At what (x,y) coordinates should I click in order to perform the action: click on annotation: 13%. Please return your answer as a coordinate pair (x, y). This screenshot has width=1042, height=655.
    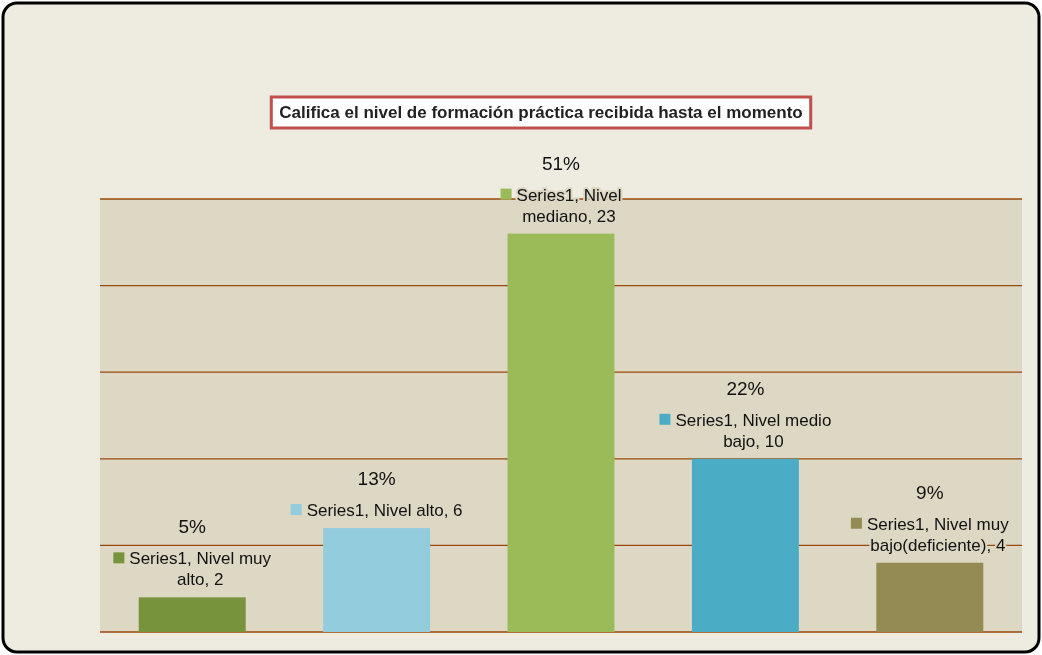
    Looking at the image, I should click on (376, 479).